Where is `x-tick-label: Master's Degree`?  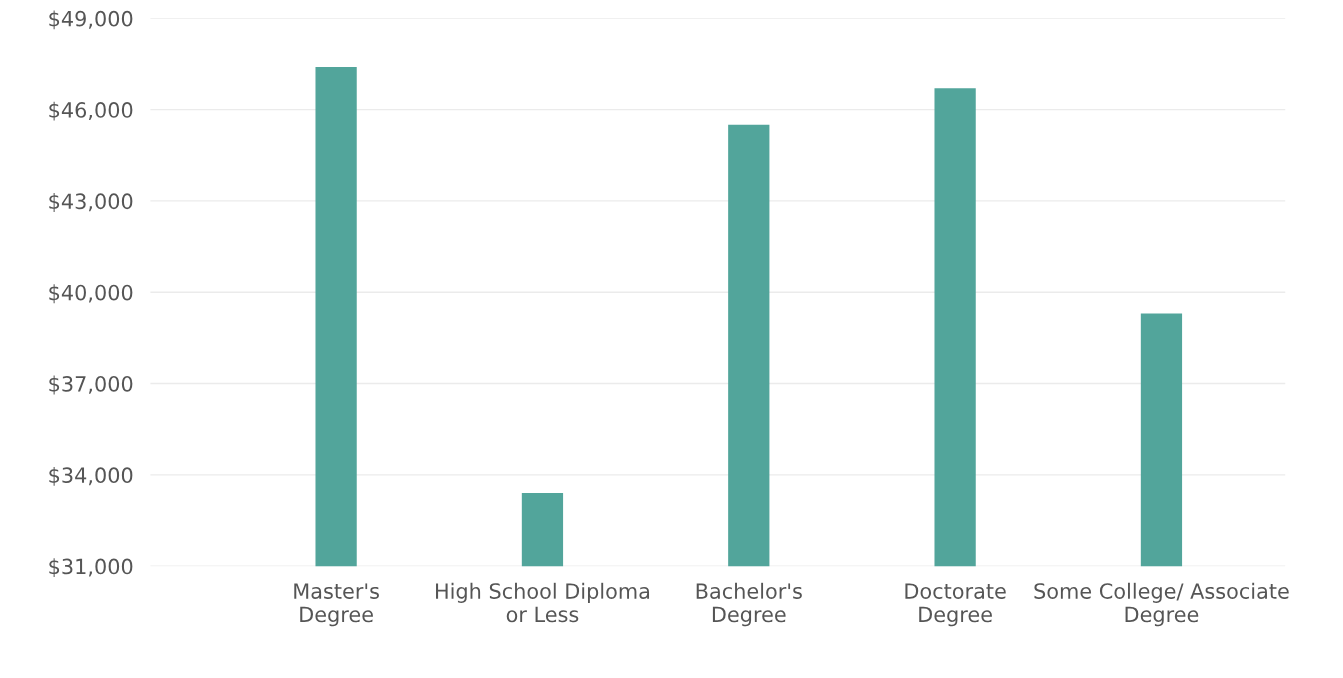 x-tick-label: Master's Degree is located at coordinates (336, 605).